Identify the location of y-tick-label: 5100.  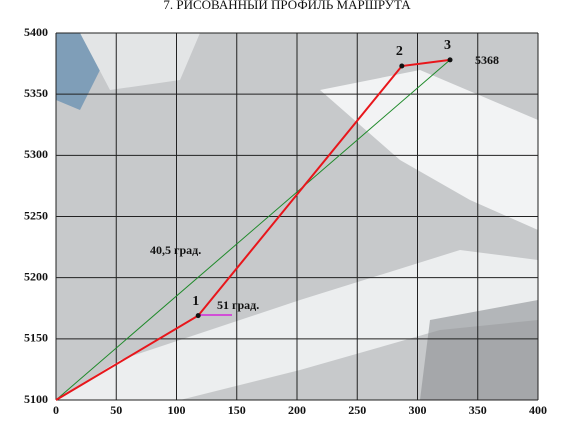
(36, 399).